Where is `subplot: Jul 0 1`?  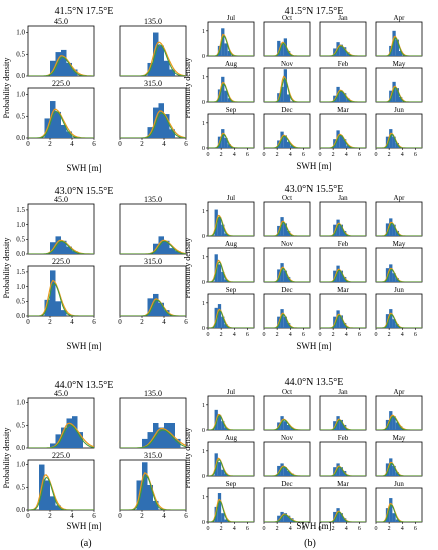
subplot: Jul 0 1 is located at coordinates (228, 217).